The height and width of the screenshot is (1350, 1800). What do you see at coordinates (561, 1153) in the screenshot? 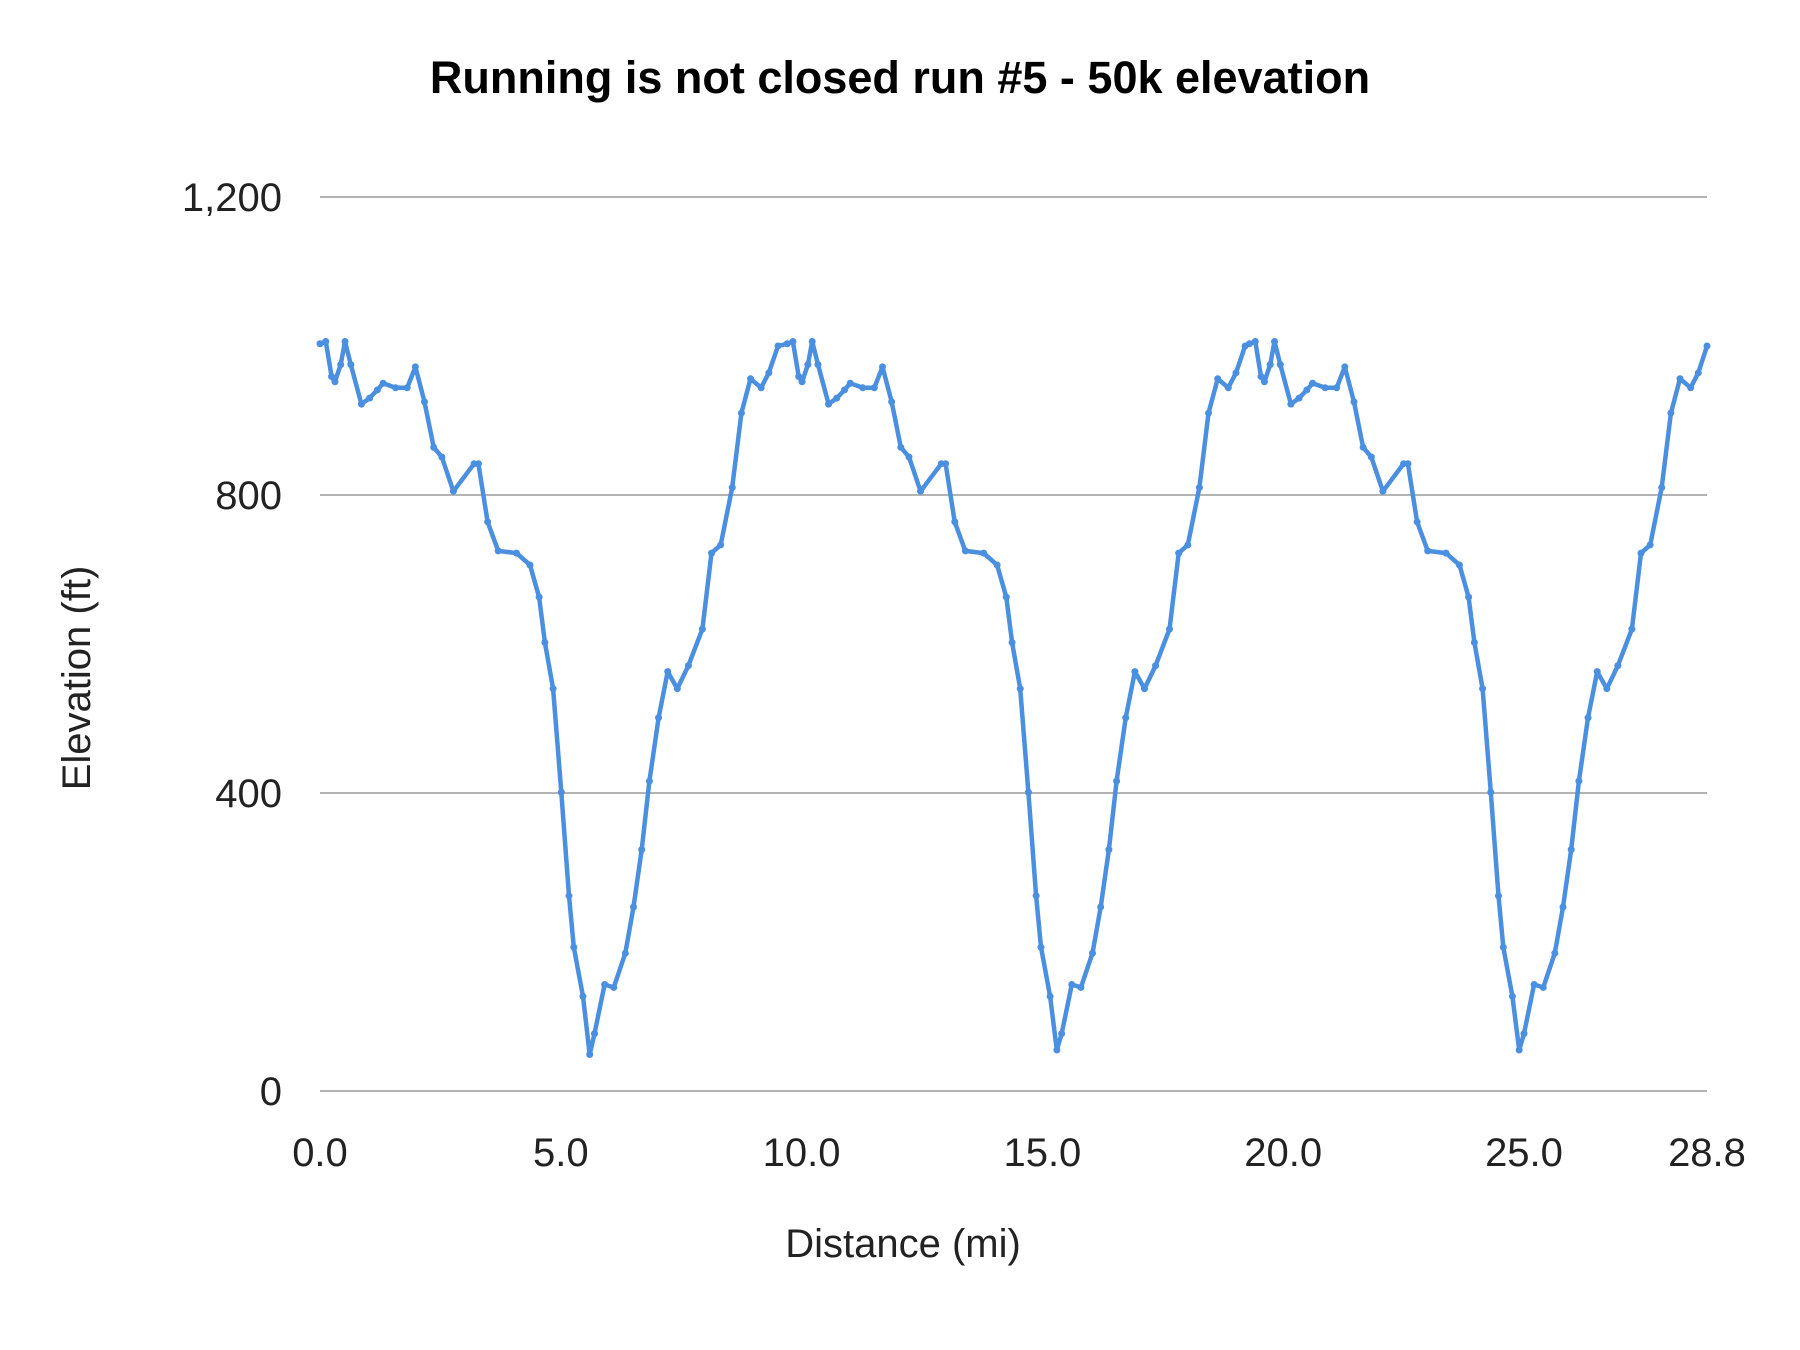
I see `x-tick-label: 5.0` at bounding box center [561, 1153].